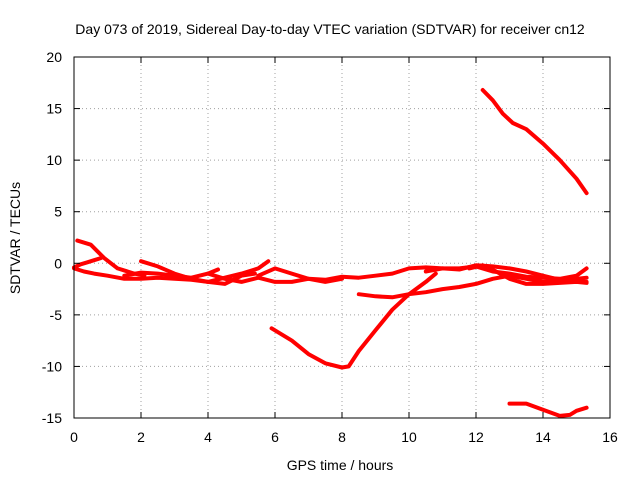 This screenshot has width=640, height=480. Describe the element at coordinates (340, 465) in the screenshot. I see `x-axis-label: GPS time / hours` at that location.